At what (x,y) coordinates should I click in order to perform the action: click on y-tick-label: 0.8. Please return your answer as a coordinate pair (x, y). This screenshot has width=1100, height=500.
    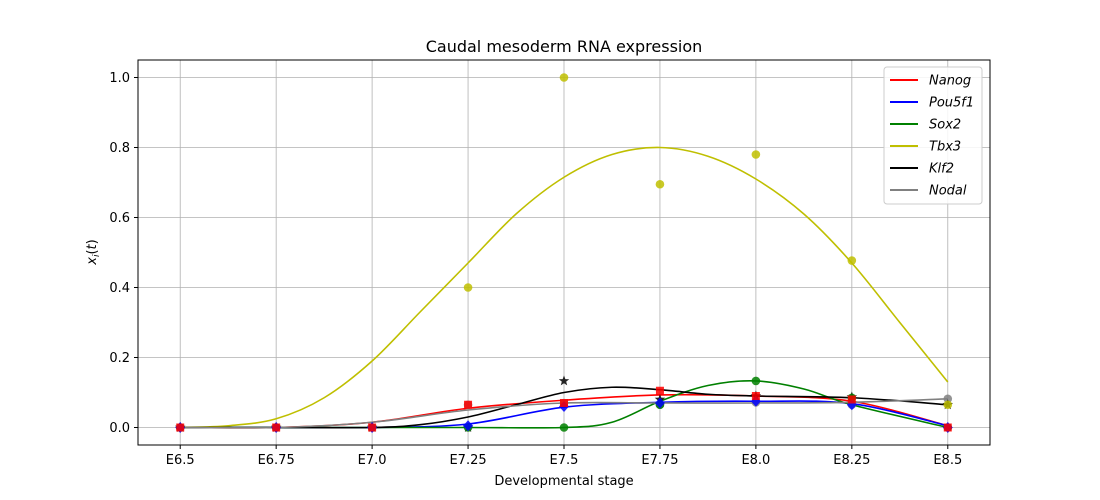
    Looking at the image, I should click on (119, 148).